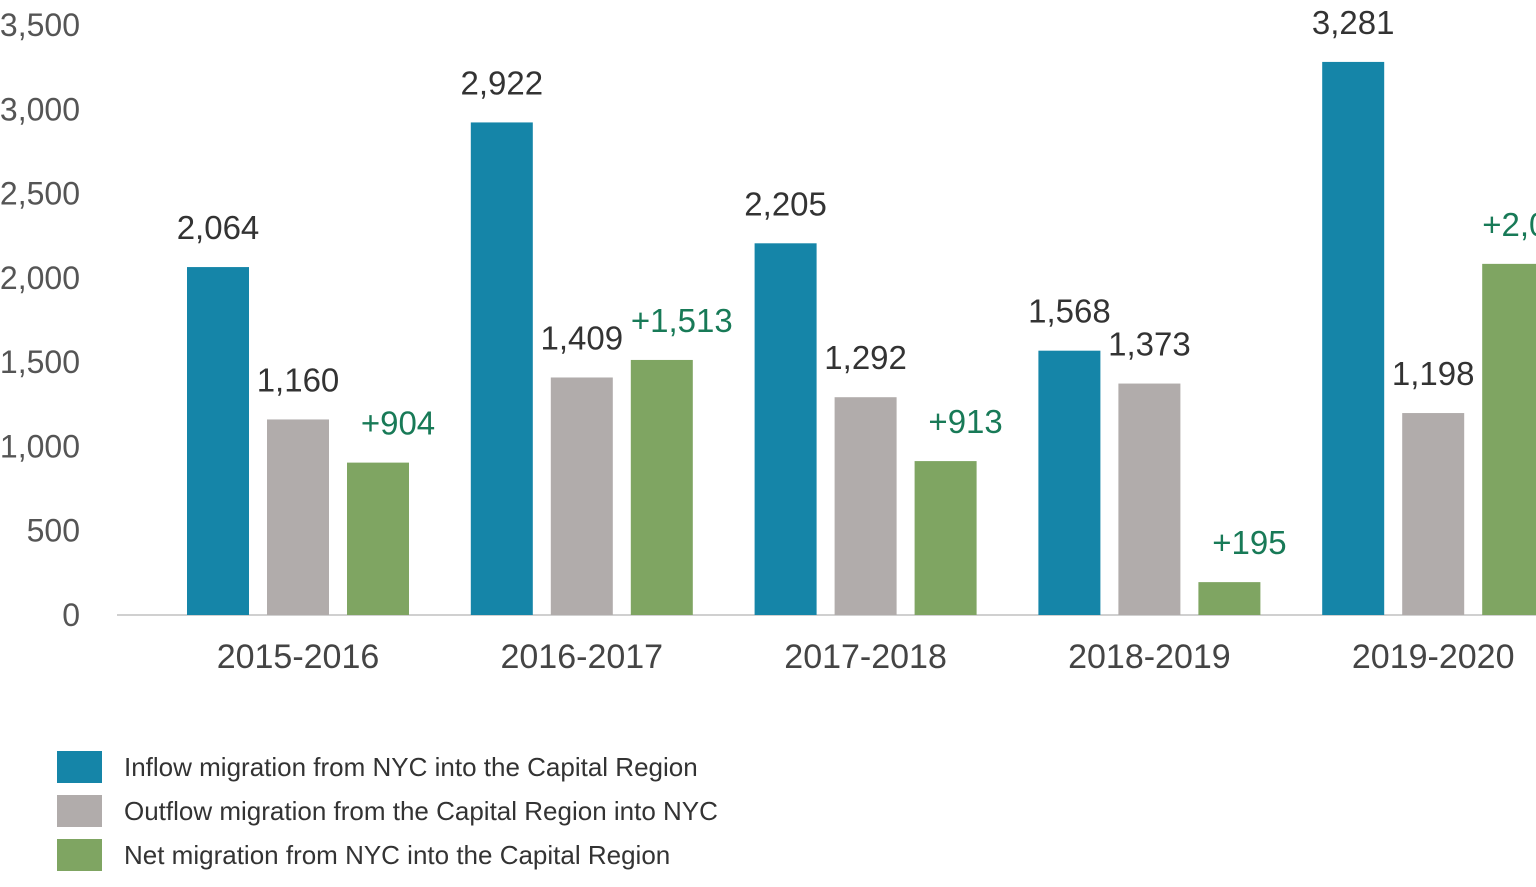 This screenshot has width=1536, height=887. I want to click on y-tick-label: 0, so click(71, 615).